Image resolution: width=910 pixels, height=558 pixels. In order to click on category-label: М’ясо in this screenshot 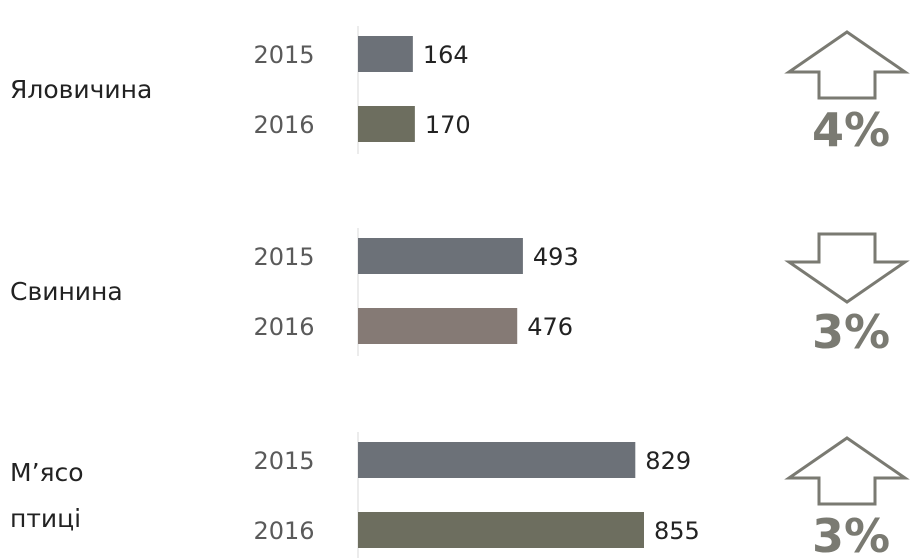, I will do `click(47, 472)`.